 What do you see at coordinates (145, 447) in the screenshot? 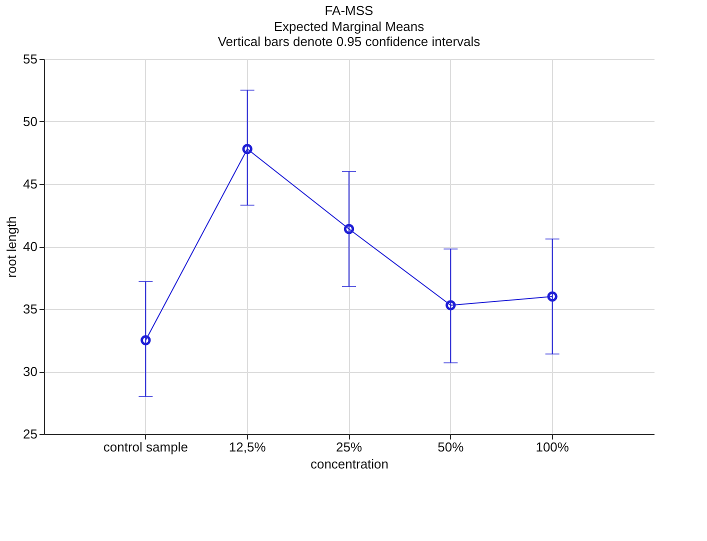
I see `x-tick-label: control sample` at bounding box center [145, 447].